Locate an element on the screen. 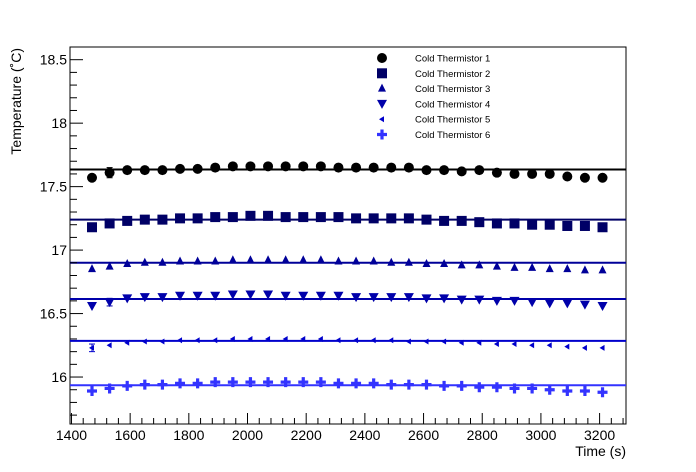  legend-label: Cold Thermistor 2 is located at coordinates (452, 74).